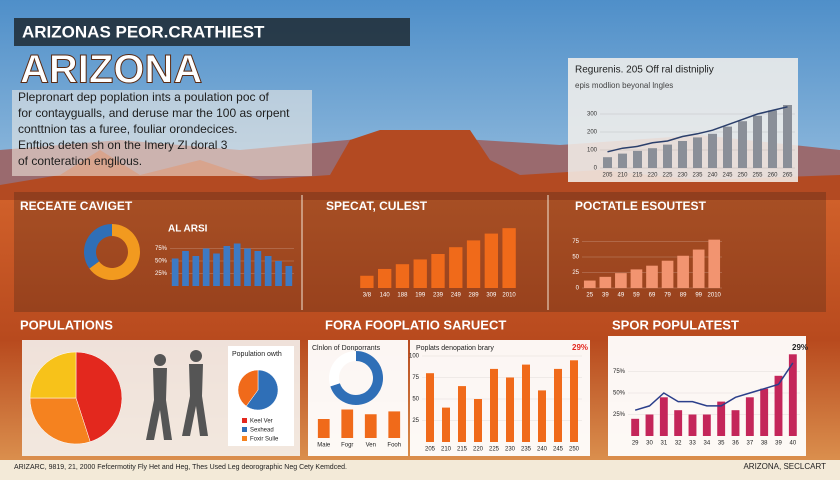 The image size is (840, 480). Describe the element at coordinates (644, 70) in the screenshot. I see `top-chart-title: Regurenis. 205 Off ral distnipliy` at that location.